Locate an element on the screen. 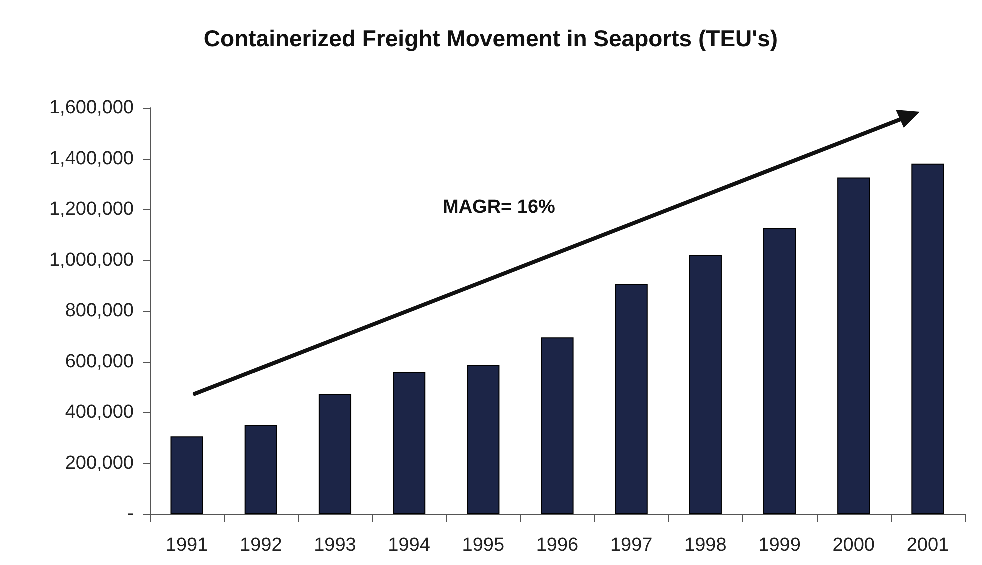 The height and width of the screenshot is (565, 982). x-tick-label: 1999 is located at coordinates (779, 545).